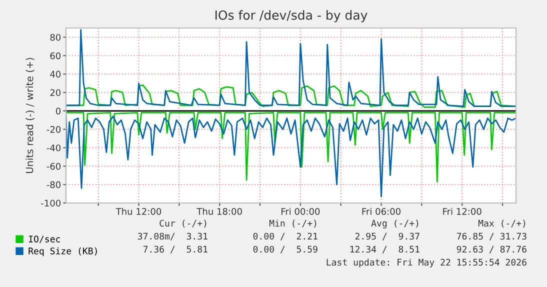 The height and width of the screenshot is (287, 547). I want to click on y-tick-label: -80, so click(53, 184).